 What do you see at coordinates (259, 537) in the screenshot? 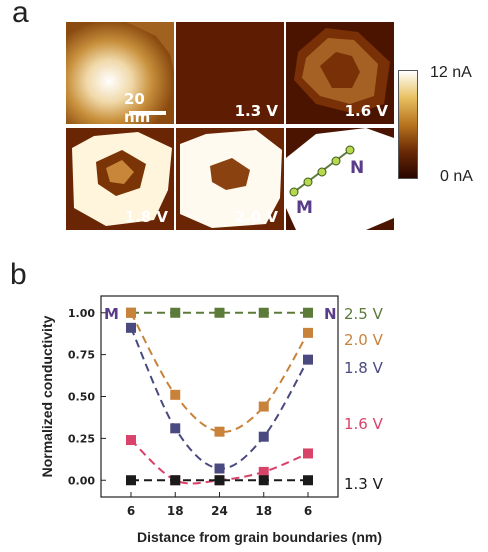
I see `x-axis-label: Distance from grain boundaries (nm)` at bounding box center [259, 537].